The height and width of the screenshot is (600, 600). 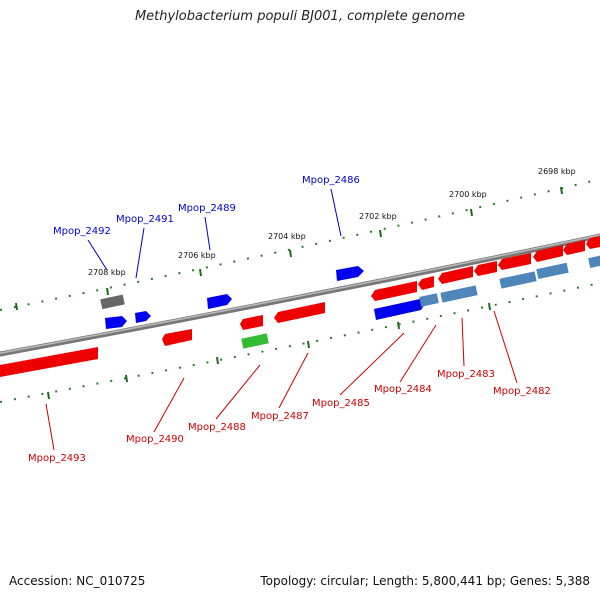 I want to click on tick-label-2704: 2704 kbp, so click(x=287, y=236).